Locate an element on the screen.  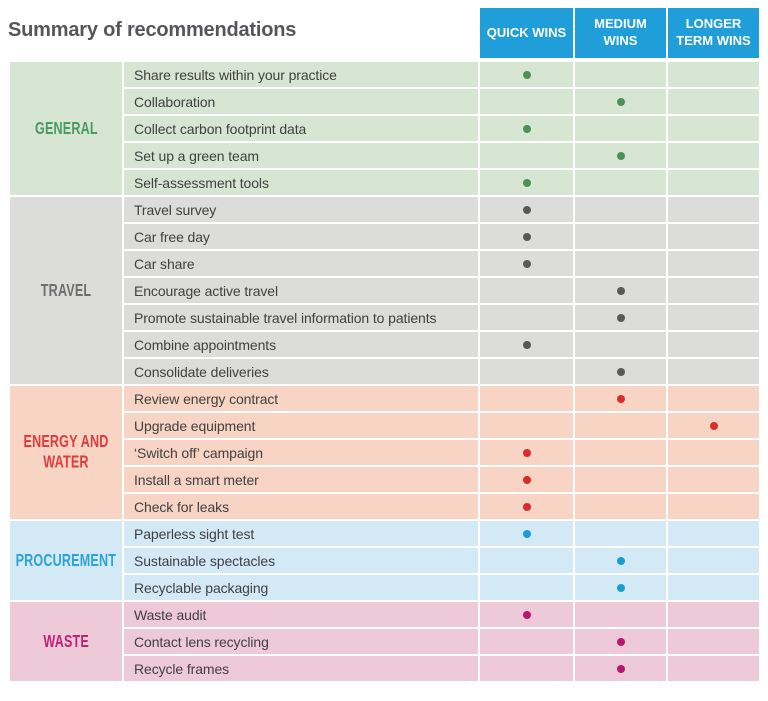
task-cell: Combine appointments is located at coordinates (301, 344).